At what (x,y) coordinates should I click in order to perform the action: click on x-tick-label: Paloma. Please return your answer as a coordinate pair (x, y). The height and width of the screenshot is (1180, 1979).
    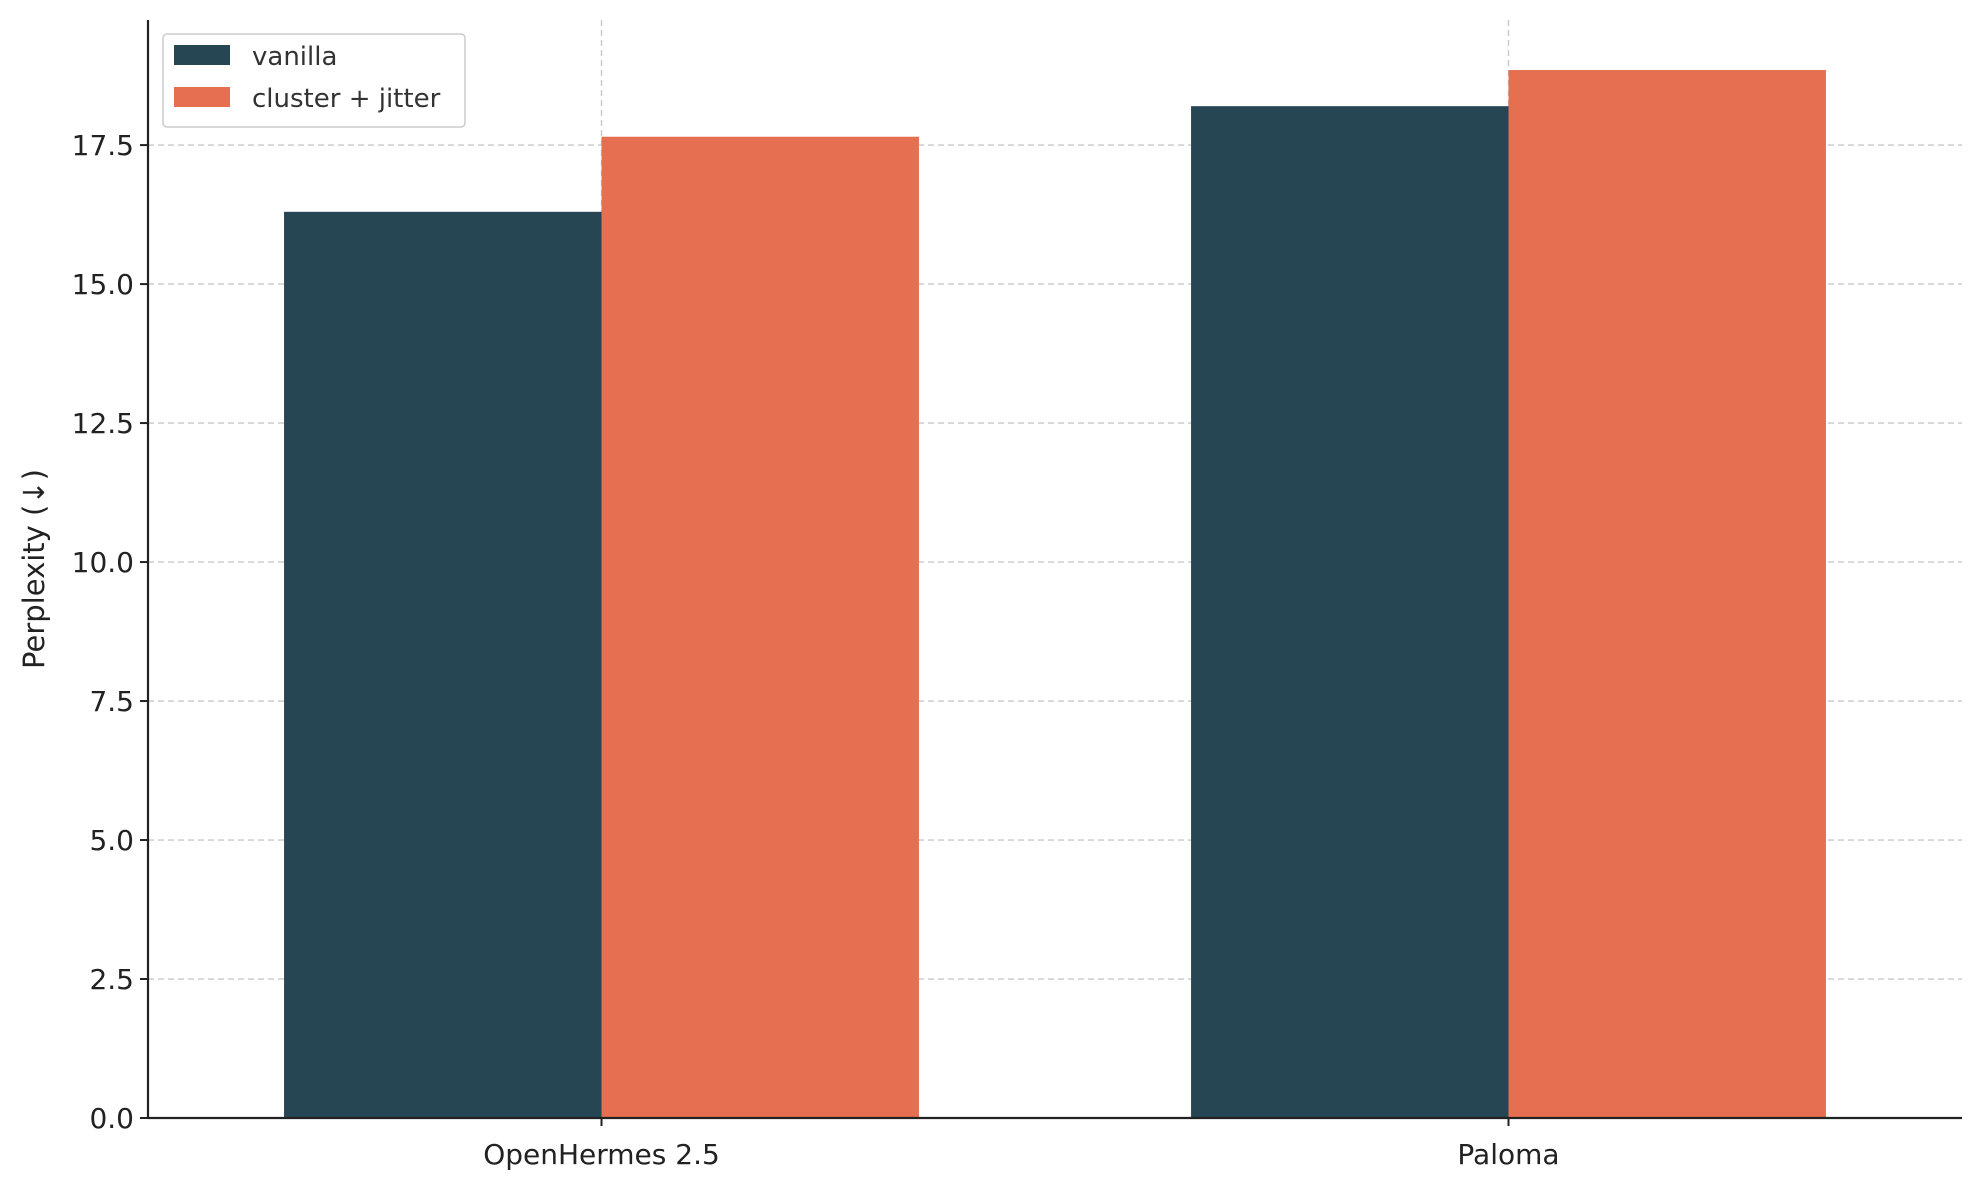
    Looking at the image, I should click on (1508, 1154).